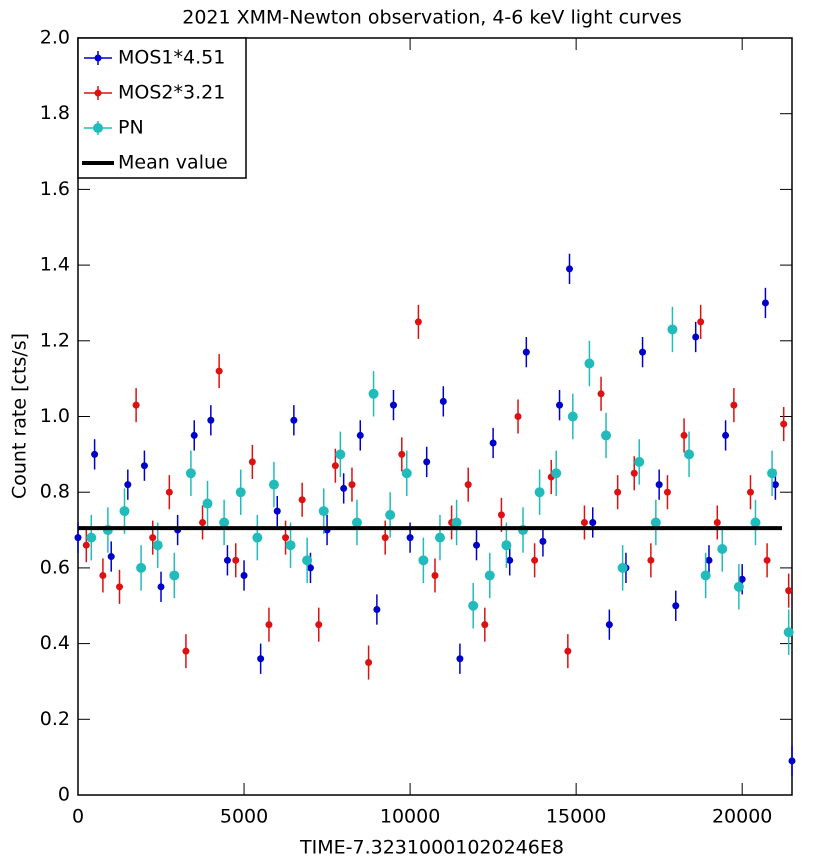 The height and width of the screenshot is (868, 830). What do you see at coordinates (55, 340) in the screenshot?
I see `y-tick-label: 1.2` at bounding box center [55, 340].